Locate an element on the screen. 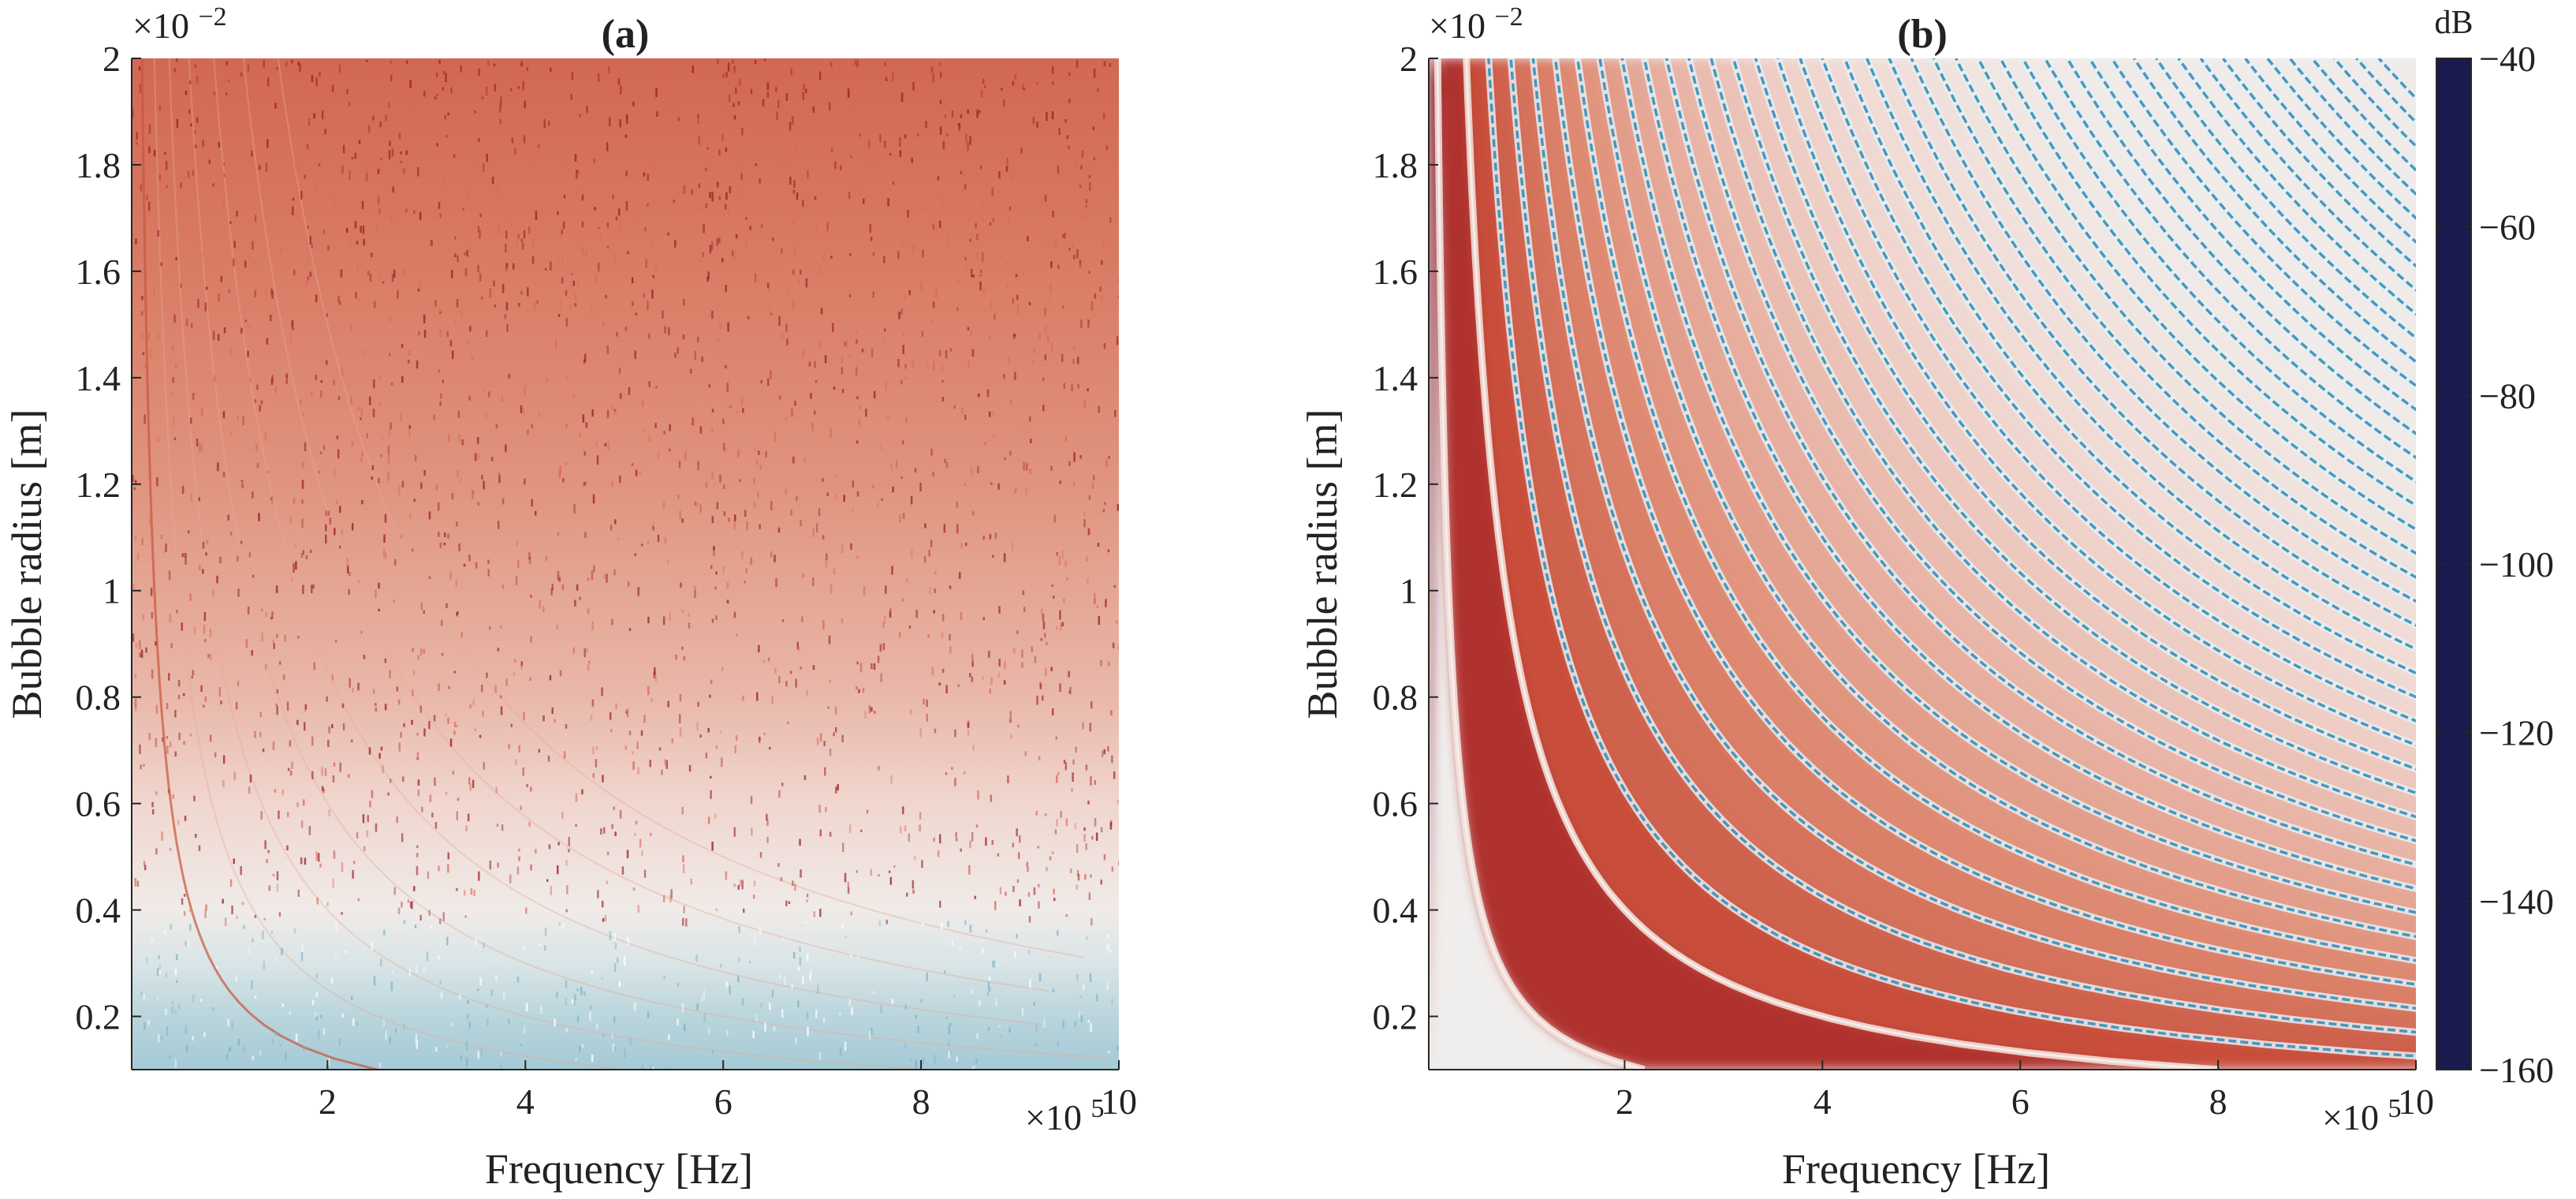 This screenshot has height=1199, width=2576. x-tick-label: 10 is located at coordinates (1119, 1101).